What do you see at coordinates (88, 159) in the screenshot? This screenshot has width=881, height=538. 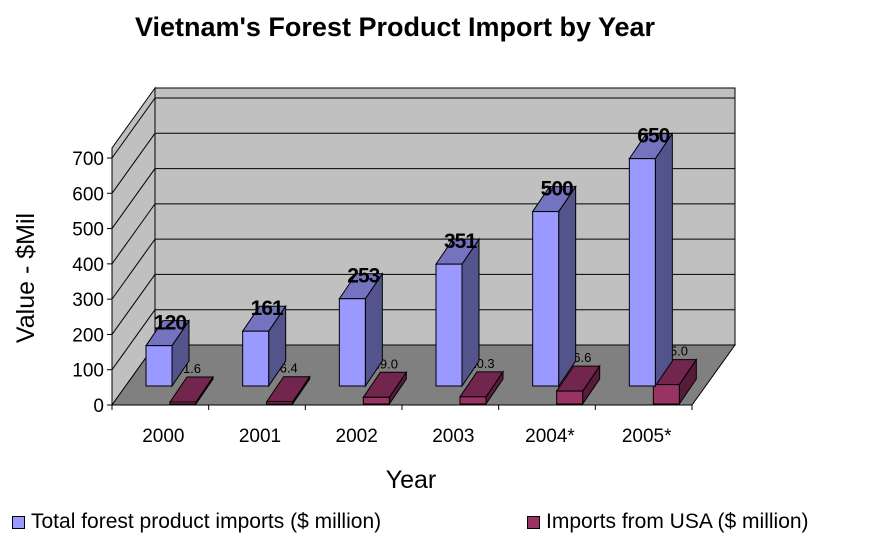 I see `y-tick-label: 700` at bounding box center [88, 159].